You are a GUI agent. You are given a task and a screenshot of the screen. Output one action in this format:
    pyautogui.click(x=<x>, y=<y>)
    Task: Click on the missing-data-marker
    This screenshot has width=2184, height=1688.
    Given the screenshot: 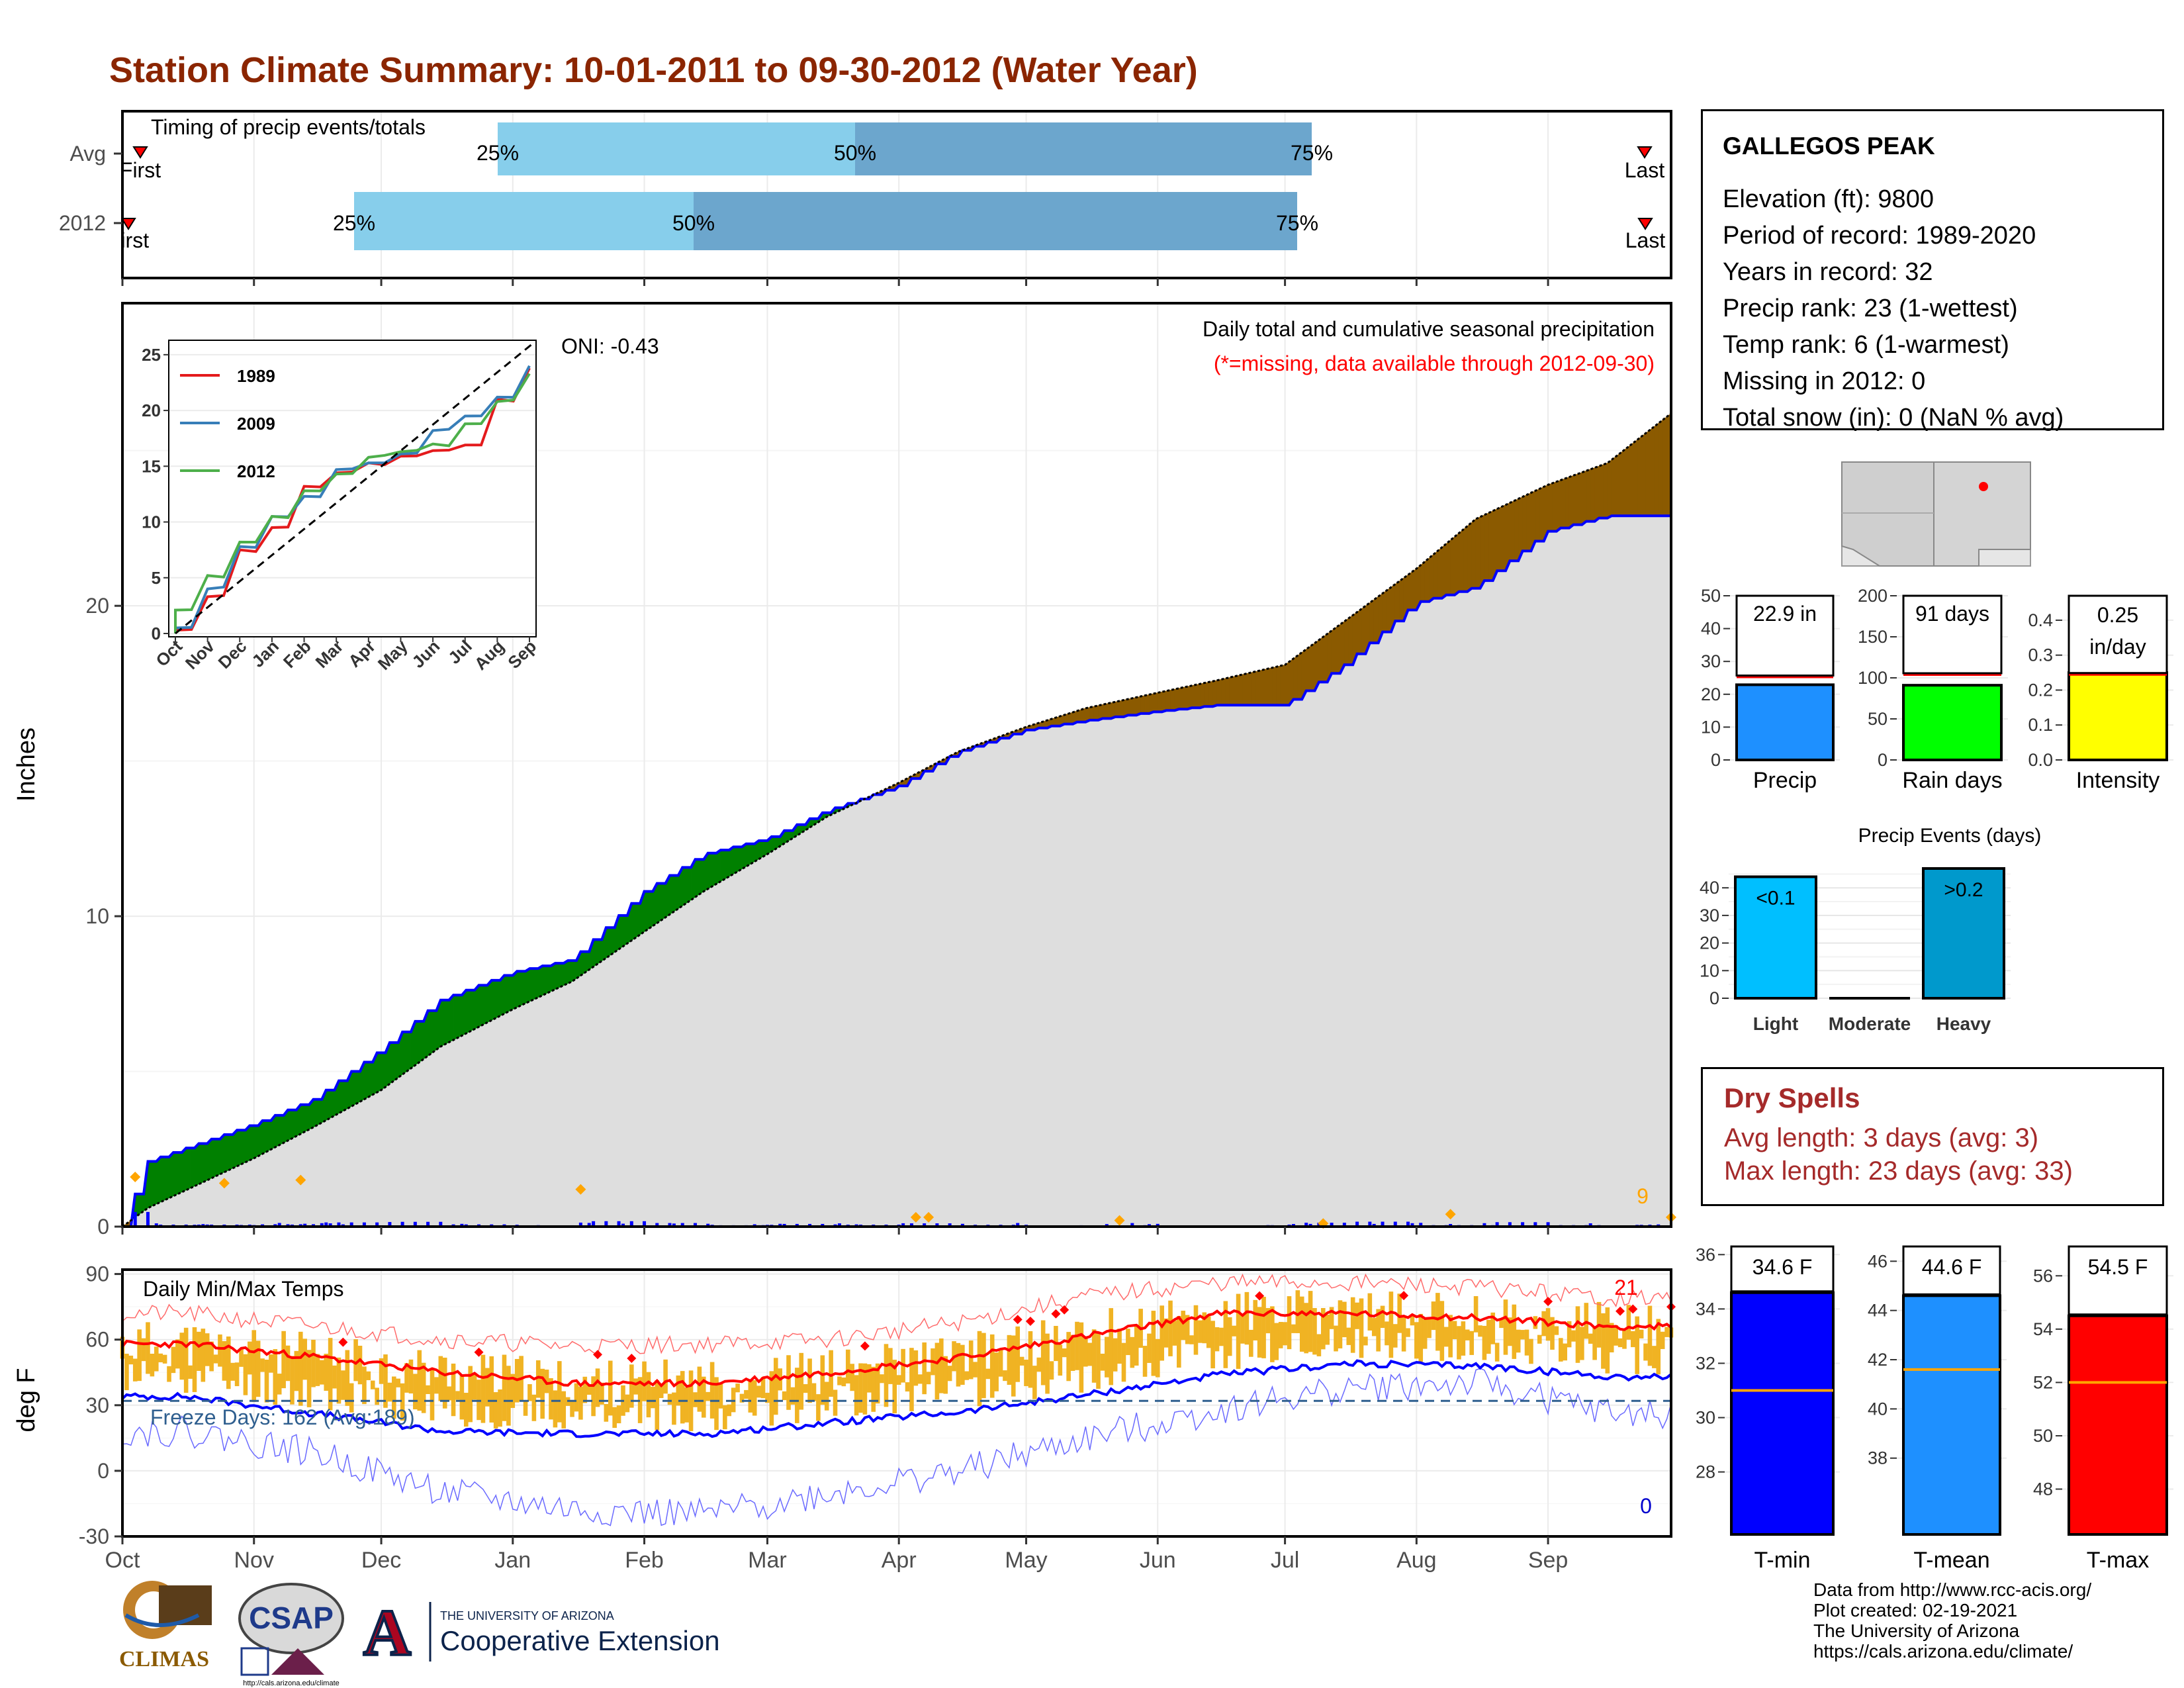 What is the action you would take?
    pyautogui.click(x=300, y=1180)
    